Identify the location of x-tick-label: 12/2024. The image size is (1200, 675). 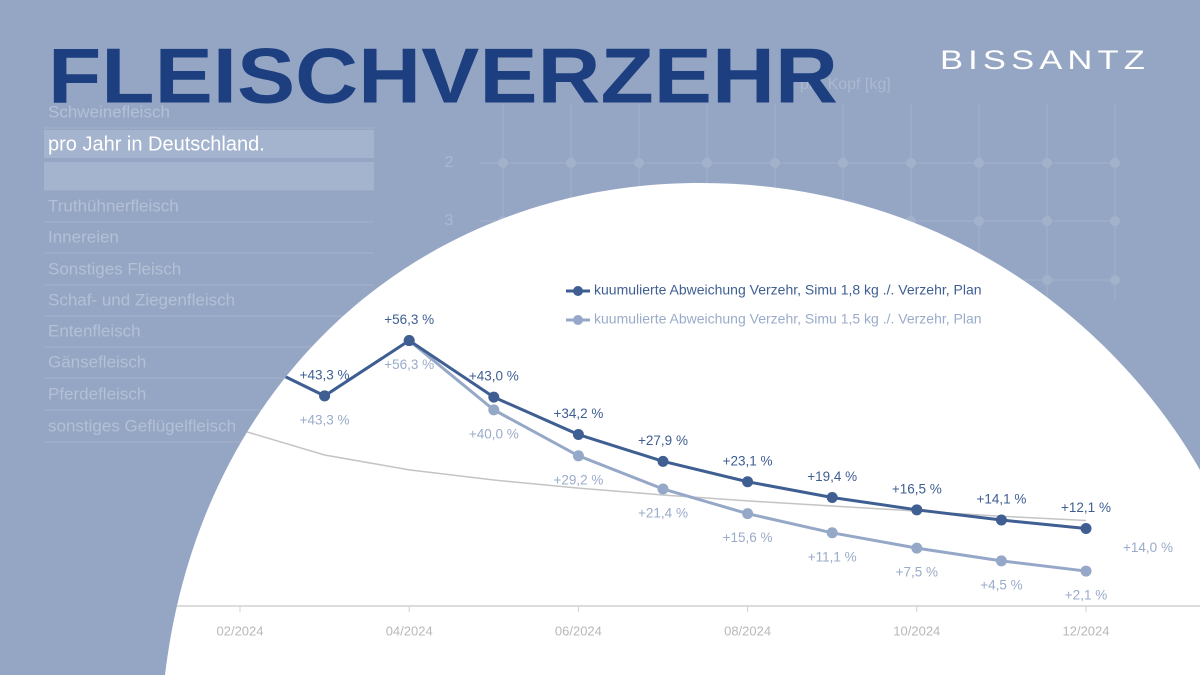
(1086, 630).